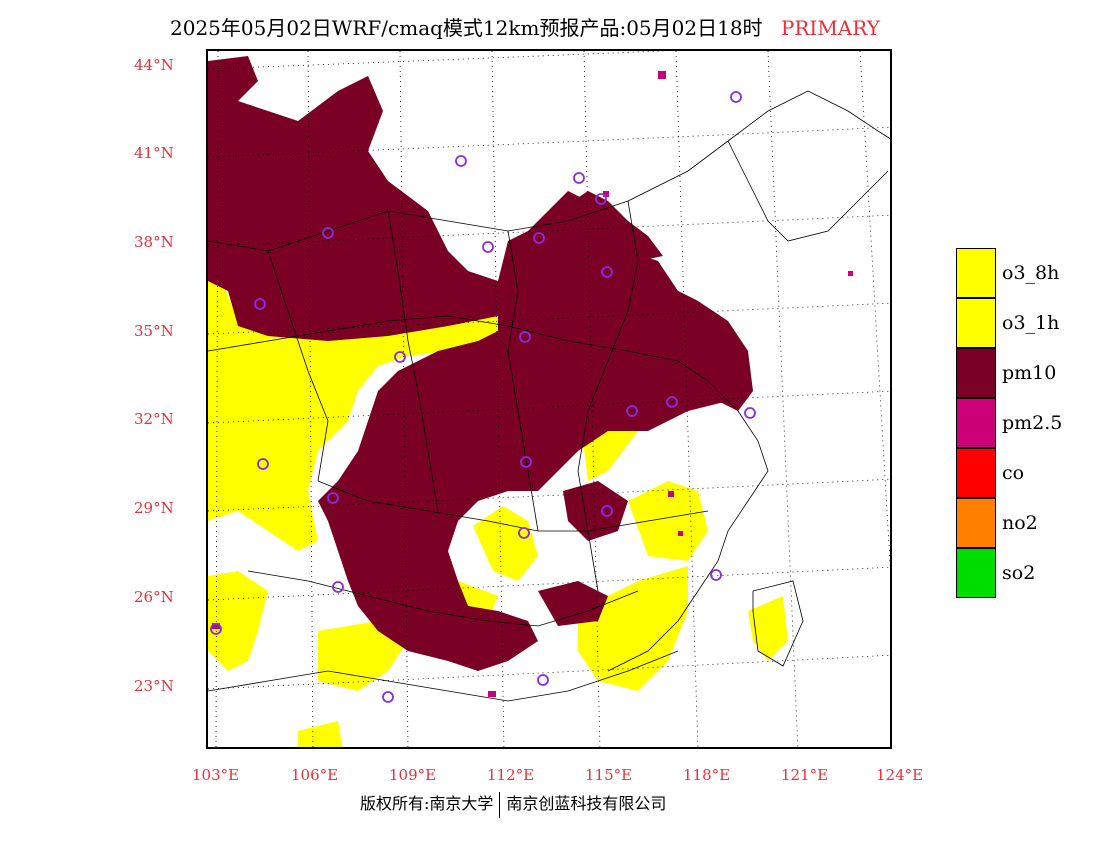 This screenshot has width=1100, height=850. Describe the element at coordinates (1031, 323) in the screenshot. I see `legend-label-o3-1h: o3_1h` at that location.